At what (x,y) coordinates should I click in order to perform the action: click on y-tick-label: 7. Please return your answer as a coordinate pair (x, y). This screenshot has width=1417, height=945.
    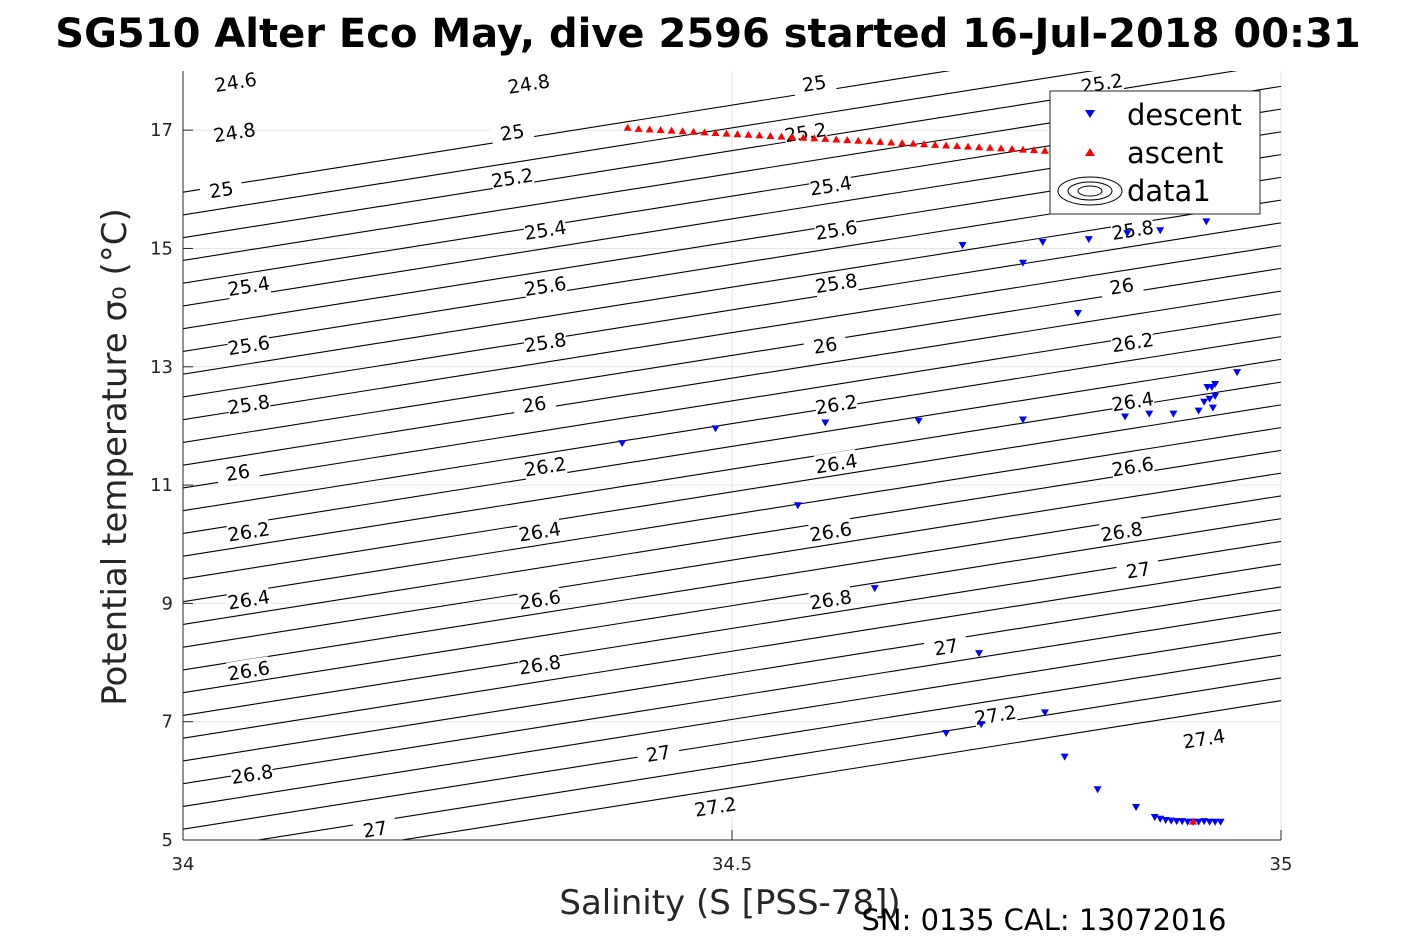
    Looking at the image, I should click on (167, 722).